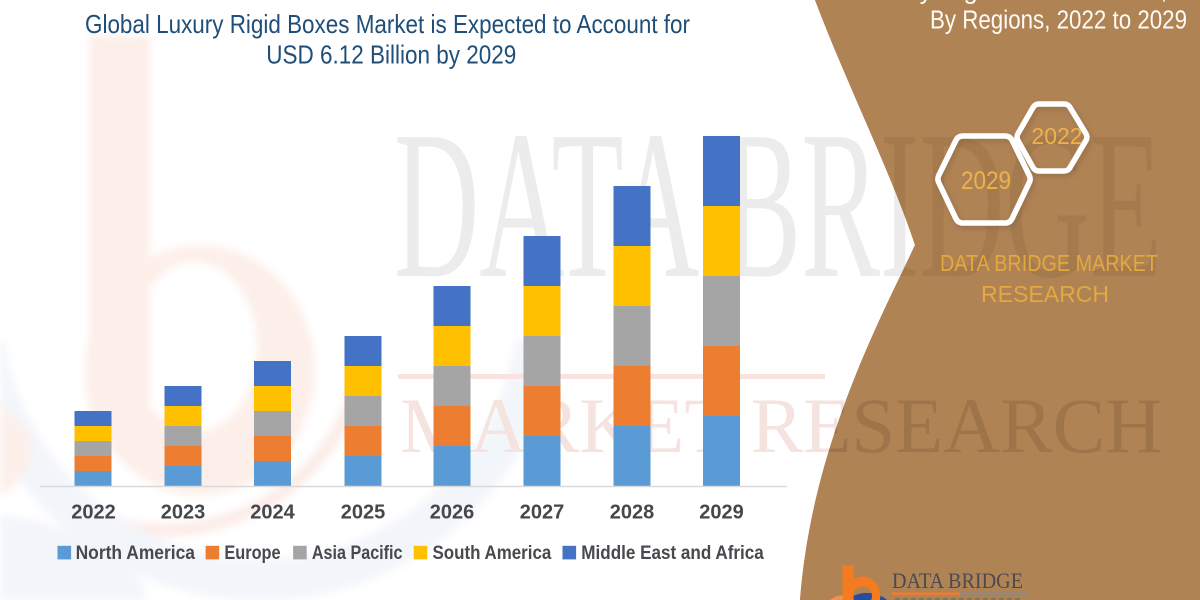 Image resolution: width=1200 pixels, height=600 pixels. What do you see at coordinates (252, 553) in the screenshot?
I see `svg-text: Europe` at bounding box center [252, 553].